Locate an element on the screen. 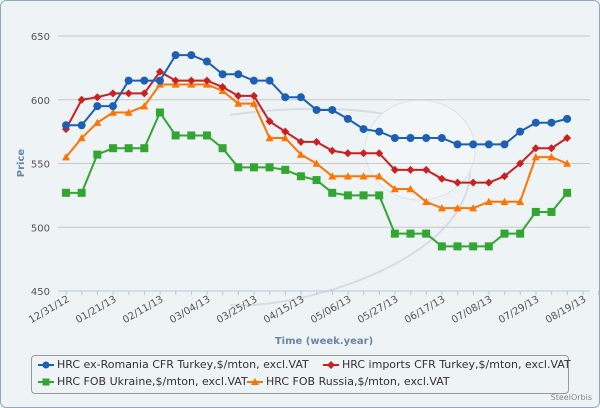  x-tick-label: 03/04/13 is located at coordinates (190, 310).